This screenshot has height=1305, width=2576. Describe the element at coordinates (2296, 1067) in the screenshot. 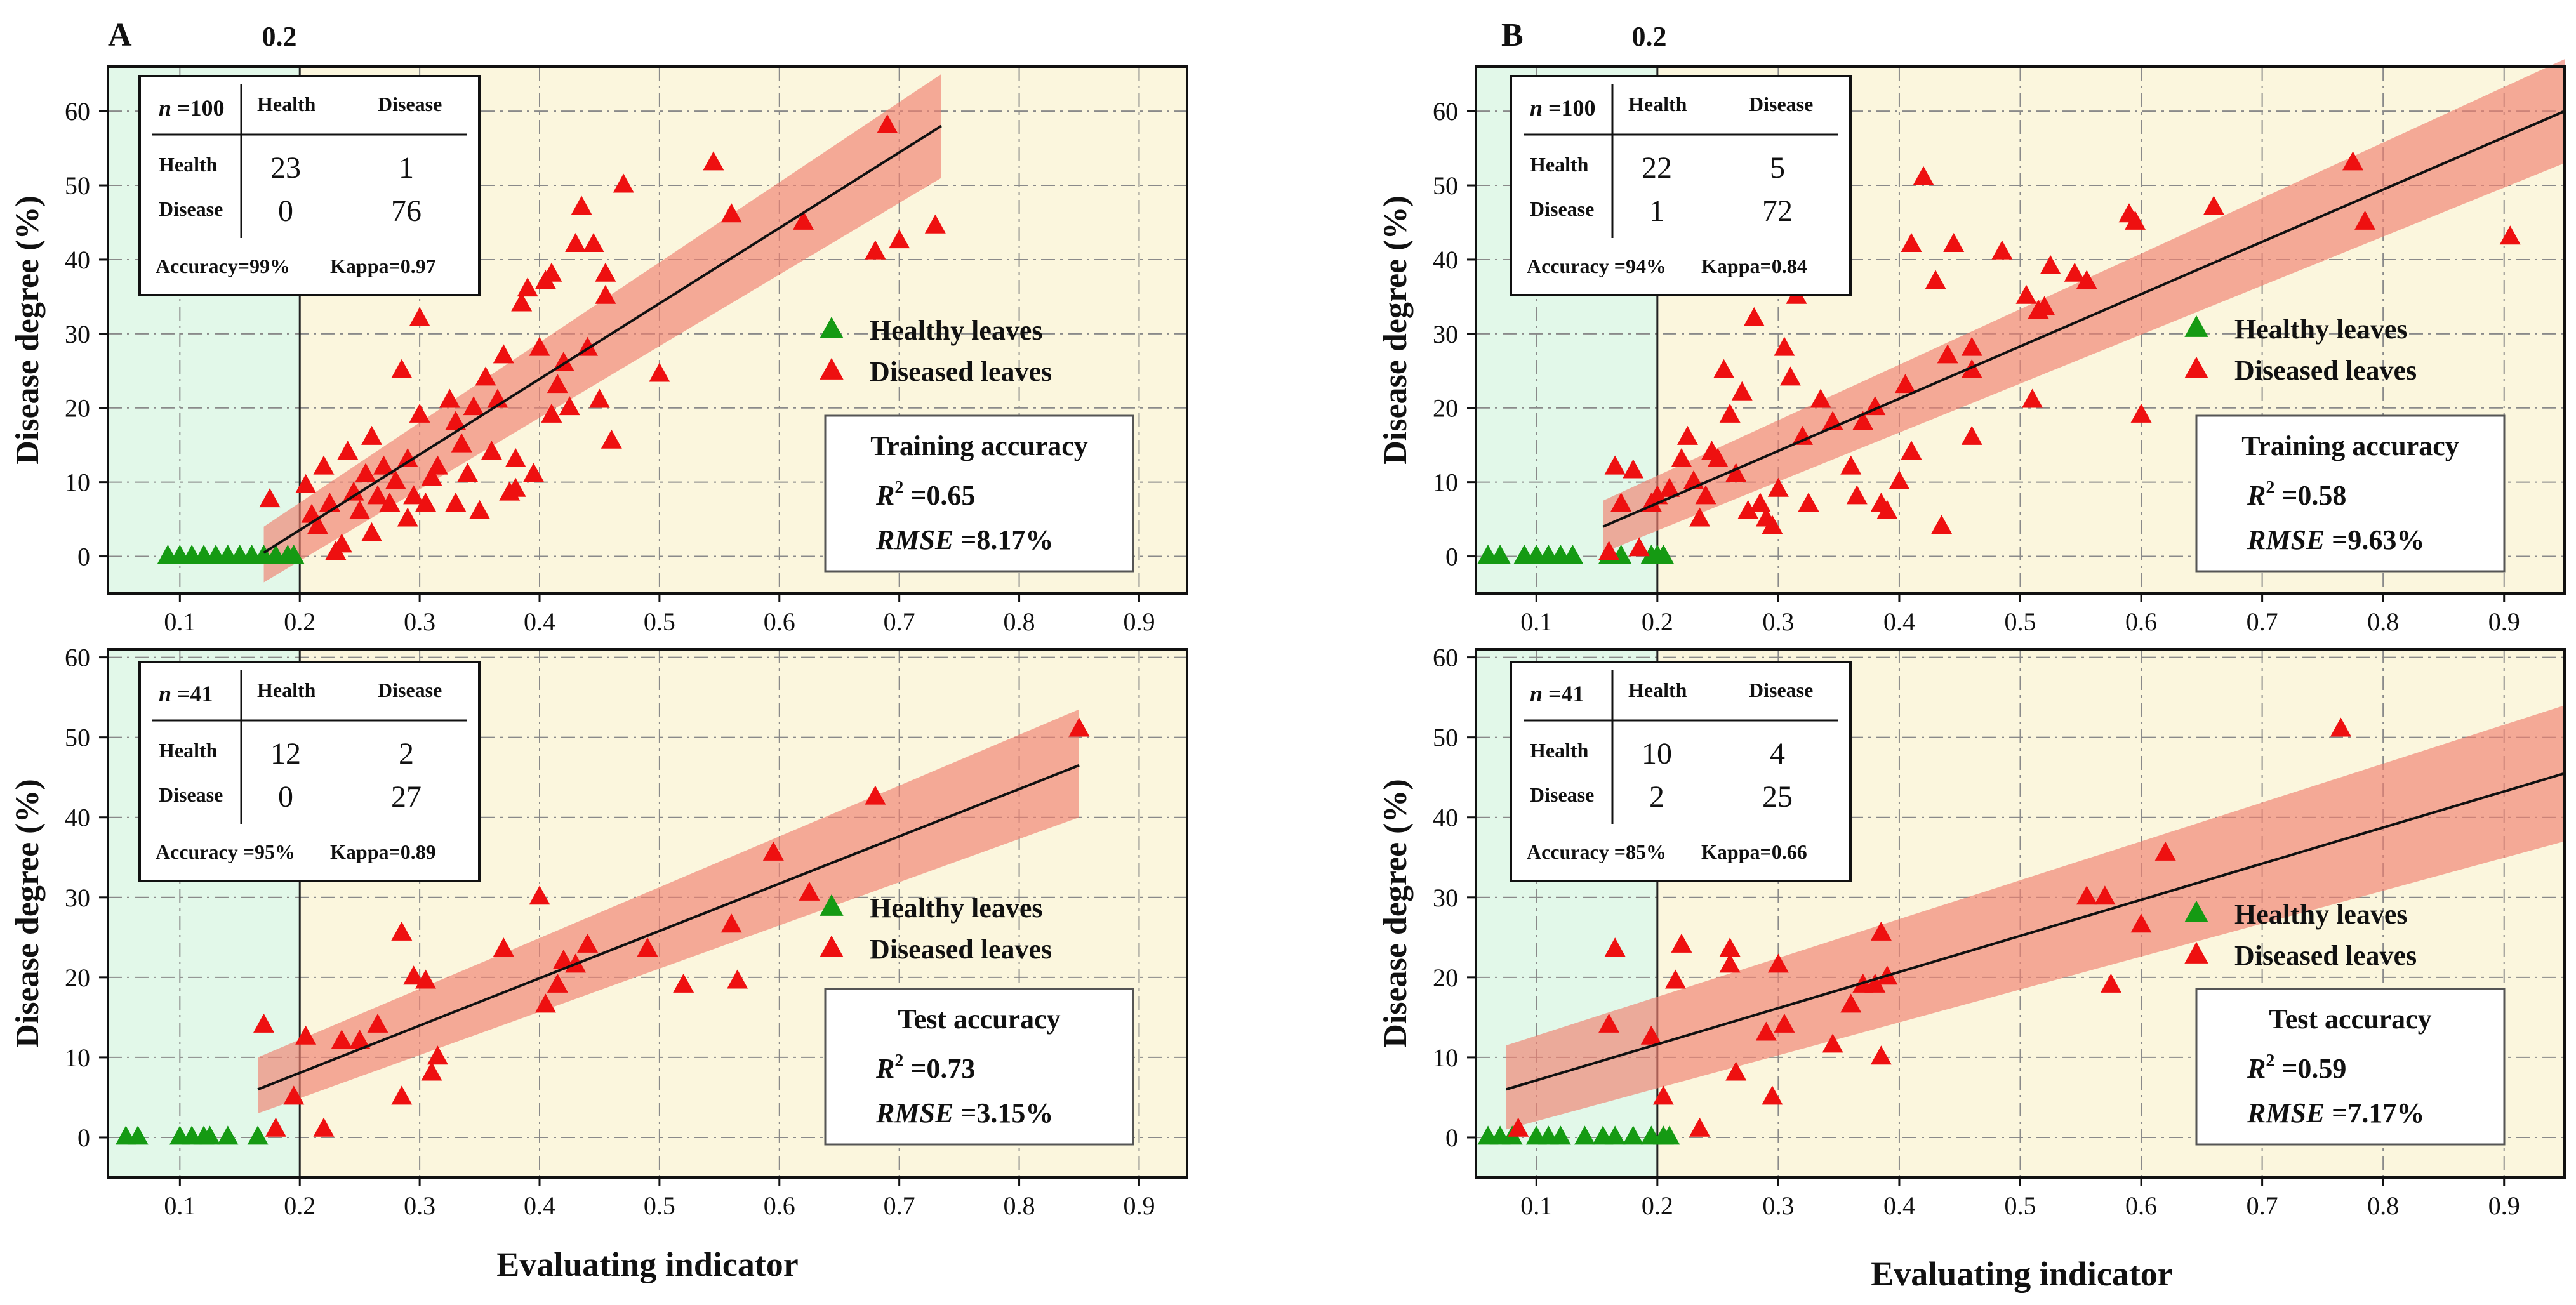

I see `r2-text: R2 =0.59` at that location.